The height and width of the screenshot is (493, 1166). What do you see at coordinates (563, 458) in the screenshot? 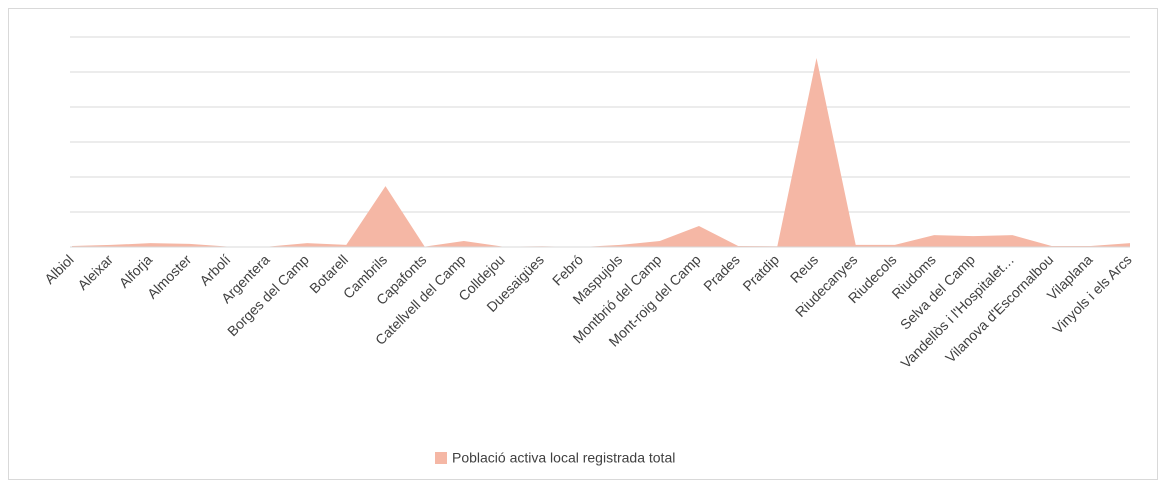
I see `legend-label: Població activa local registrada total` at bounding box center [563, 458].